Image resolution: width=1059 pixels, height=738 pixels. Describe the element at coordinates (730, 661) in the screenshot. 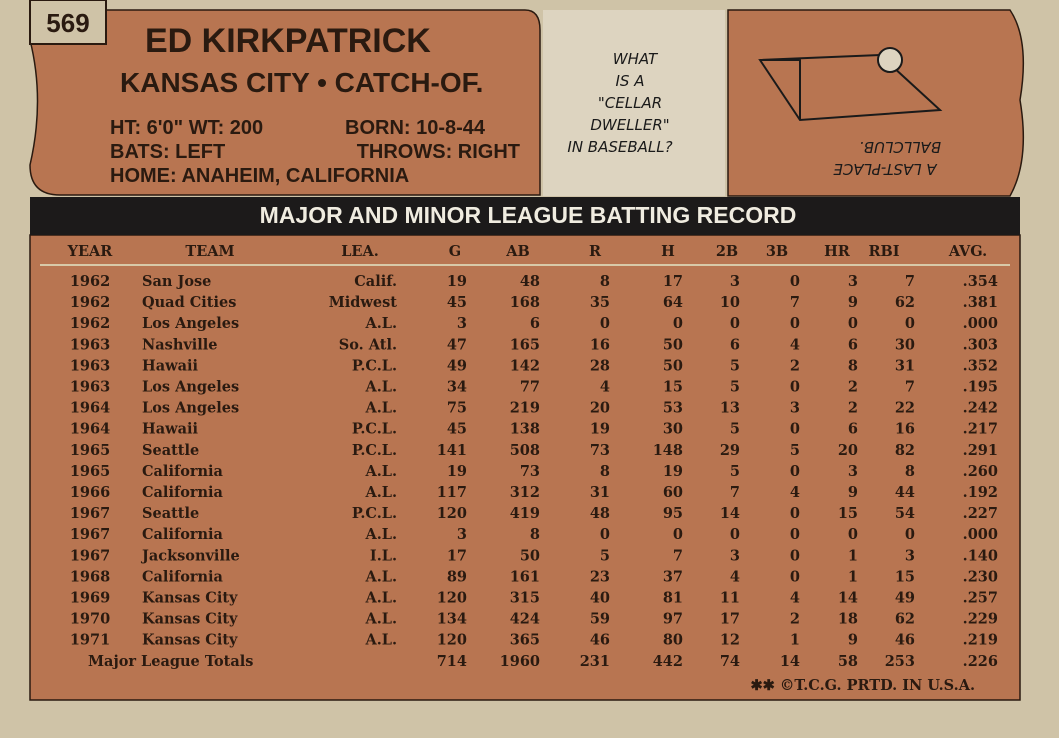

I see `totals-cell: 74` at that location.